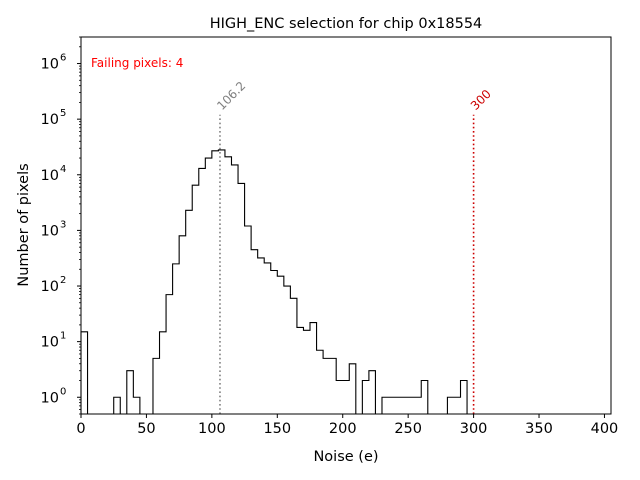 The image size is (640, 480). What do you see at coordinates (24, 224) in the screenshot?
I see `y-axis-label: Number of pixels` at bounding box center [24, 224].